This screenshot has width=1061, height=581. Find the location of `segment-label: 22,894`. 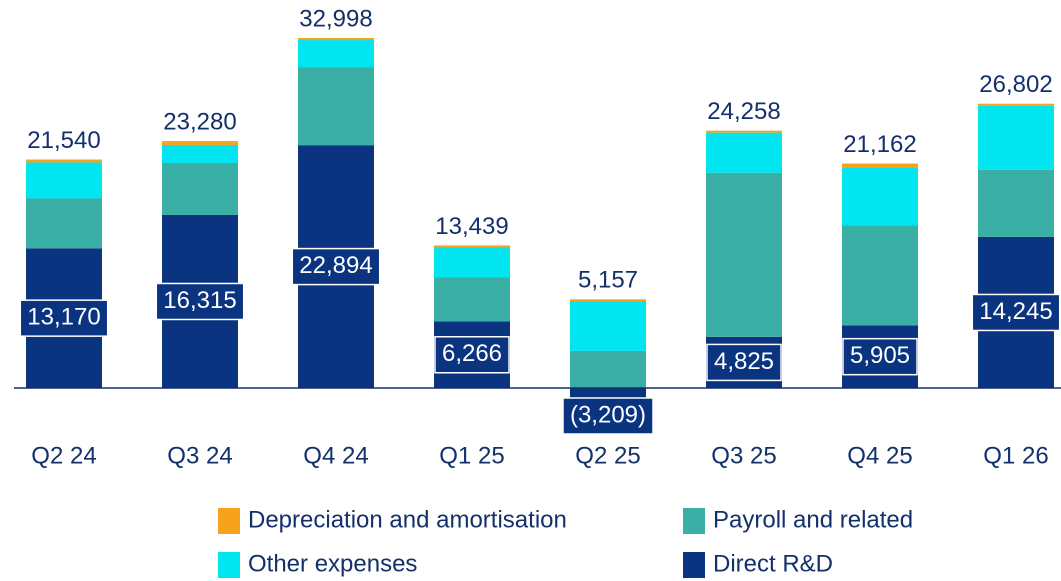

segment-label: 22,894 is located at coordinates (335, 265).